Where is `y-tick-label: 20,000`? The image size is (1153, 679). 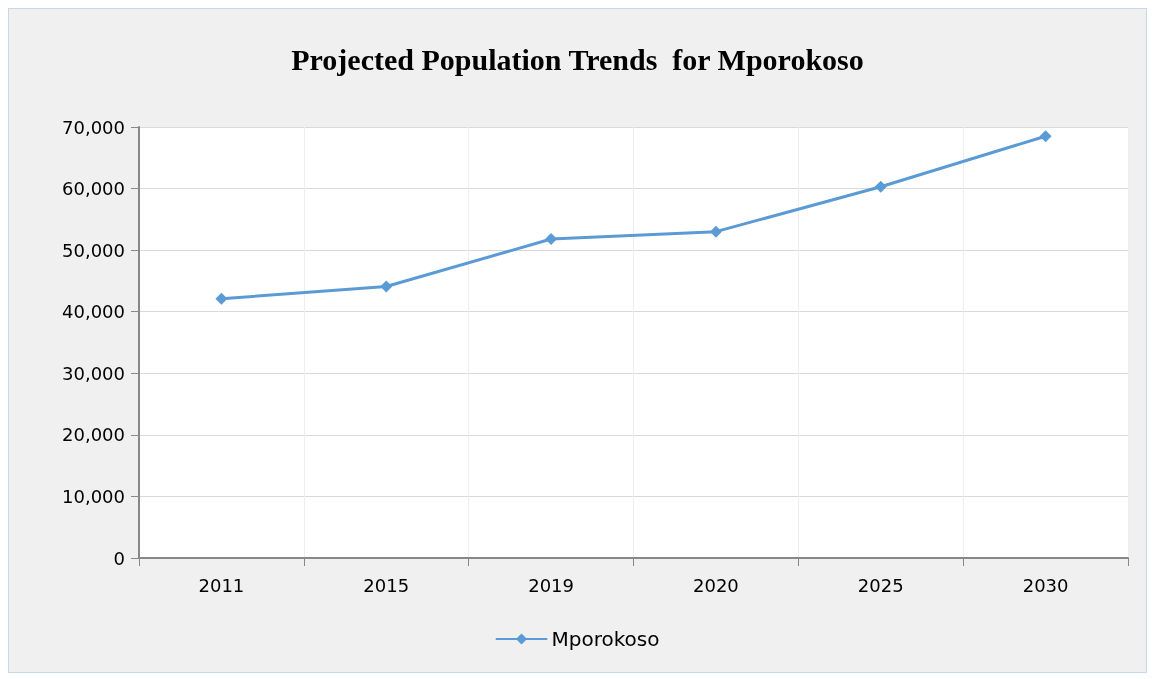
y-tick-label: 20,000 is located at coordinates (93, 435).